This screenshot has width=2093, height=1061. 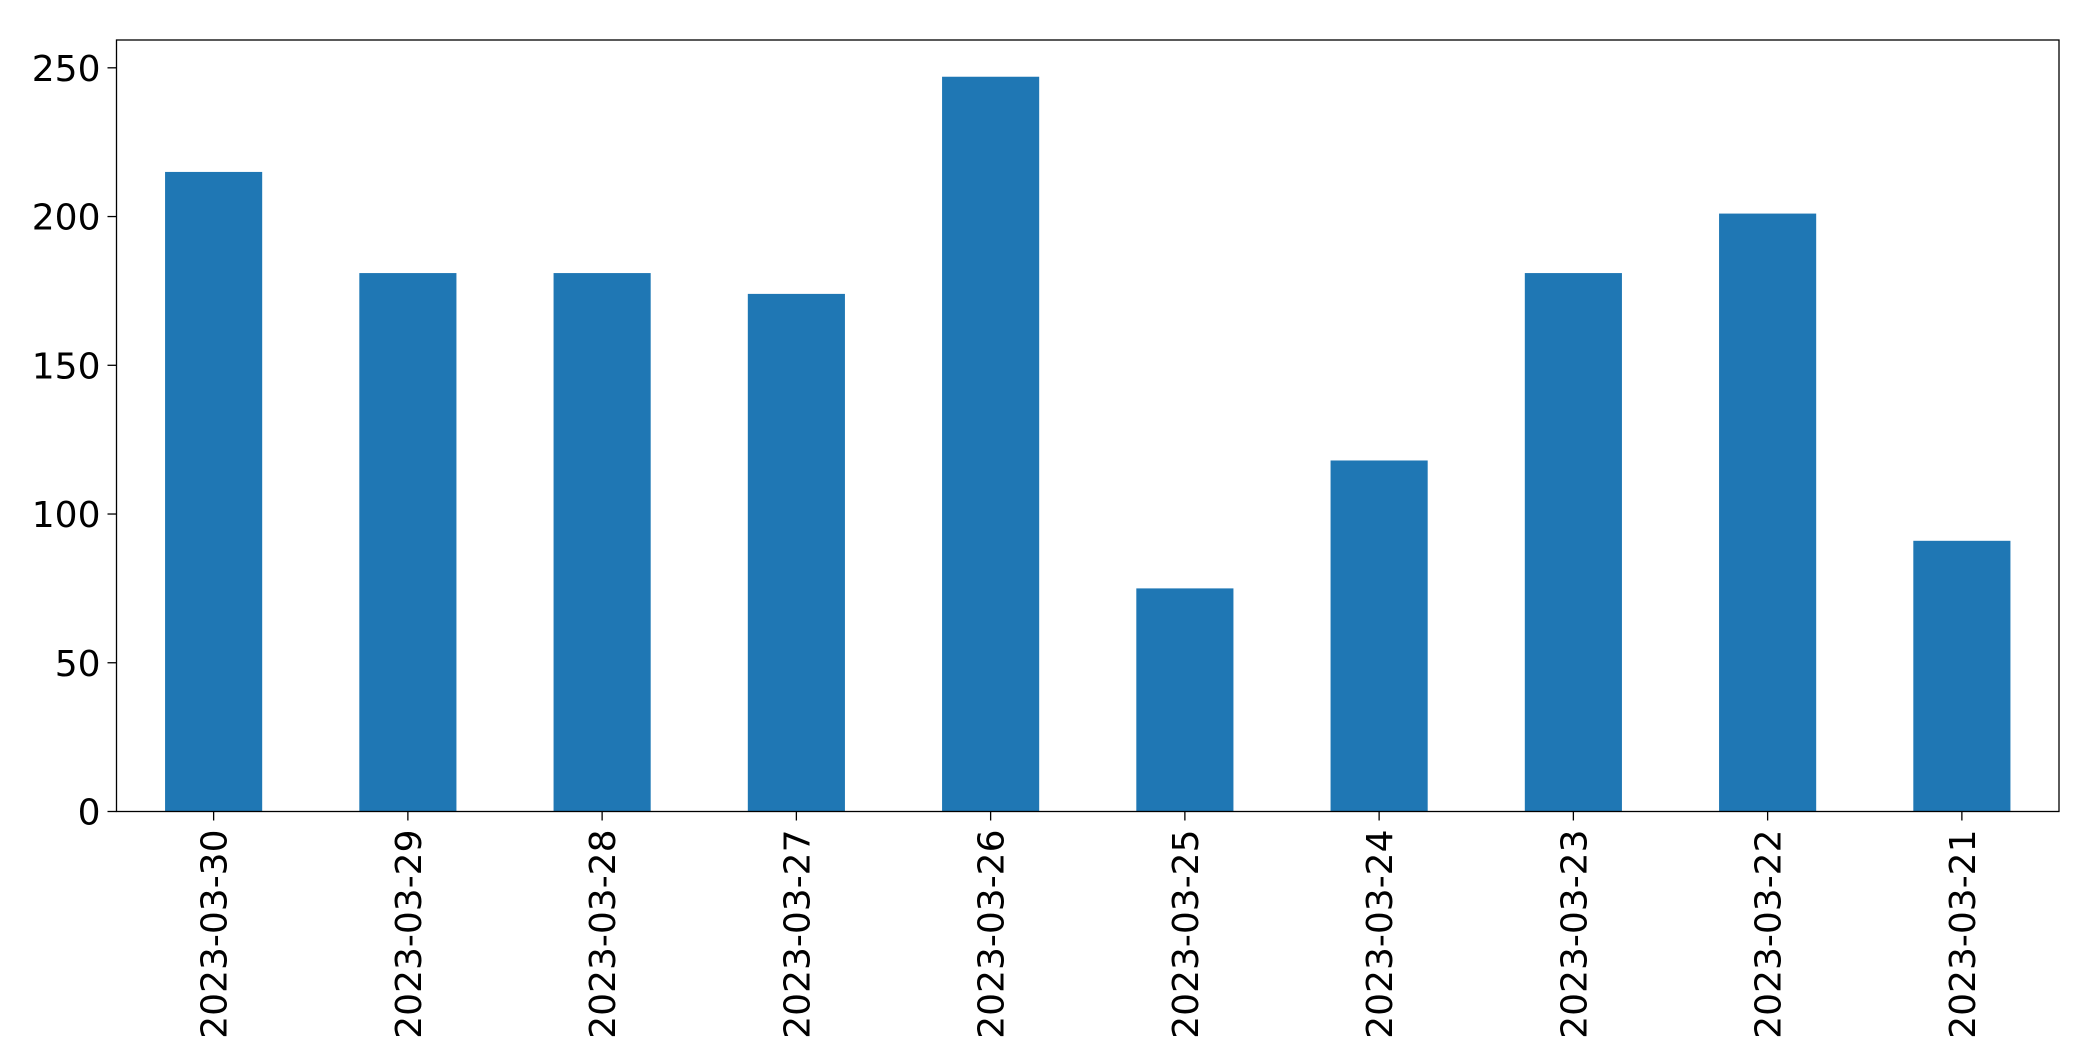 What do you see at coordinates (1963, 934) in the screenshot?
I see `x-tick-label: 2023-03-21` at bounding box center [1963, 934].